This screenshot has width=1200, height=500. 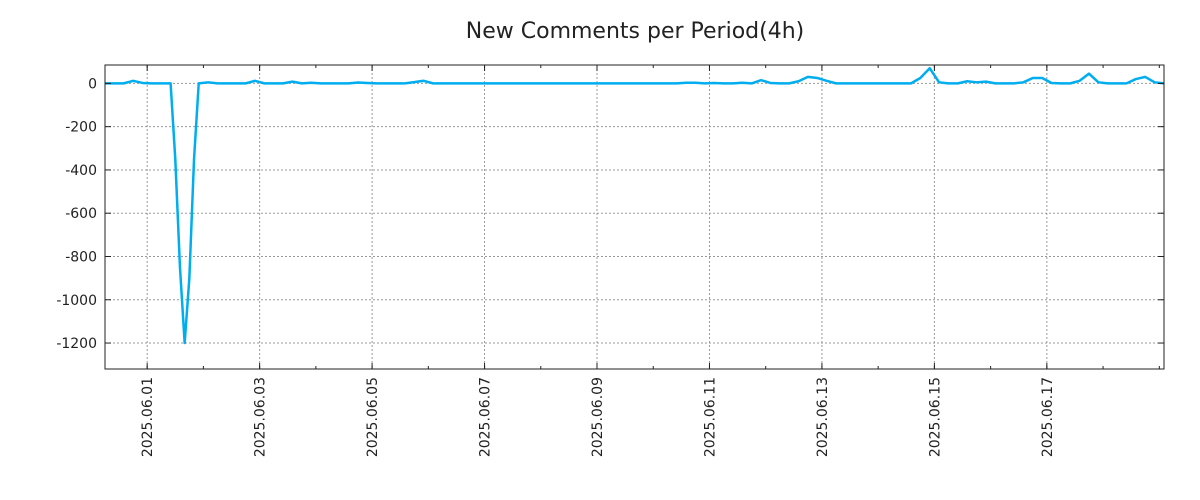 What do you see at coordinates (81, 128) in the screenshot?
I see `y-tick-label: -200` at bounding box center [81, 128].